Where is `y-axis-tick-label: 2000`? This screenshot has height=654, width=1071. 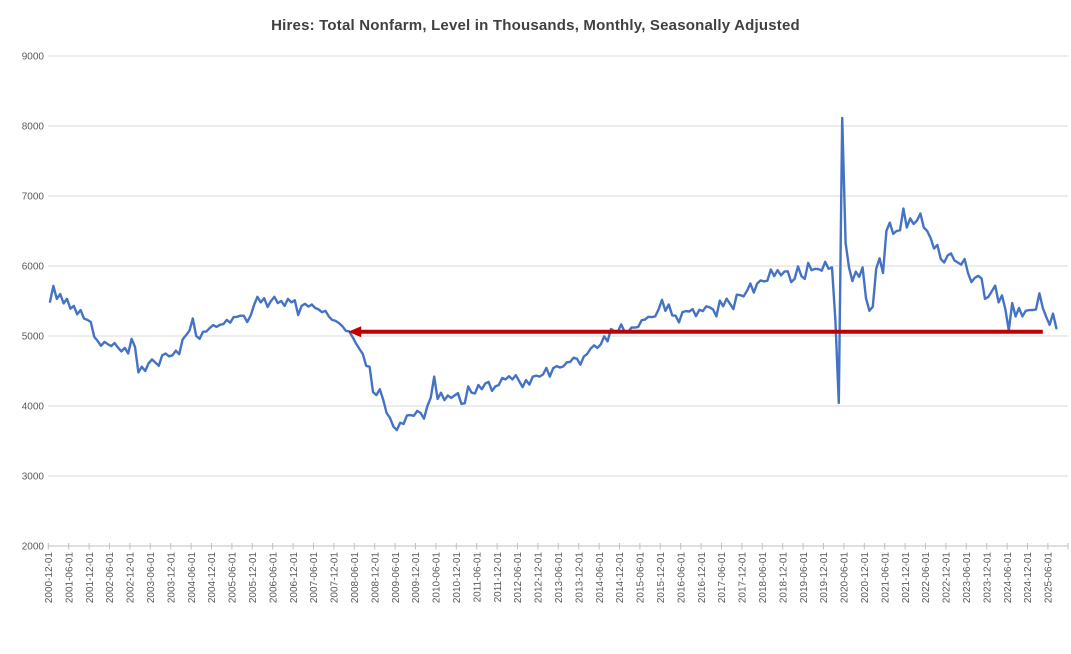 y-axis-tick-label: 2000 is located at coordinates (33, 547).